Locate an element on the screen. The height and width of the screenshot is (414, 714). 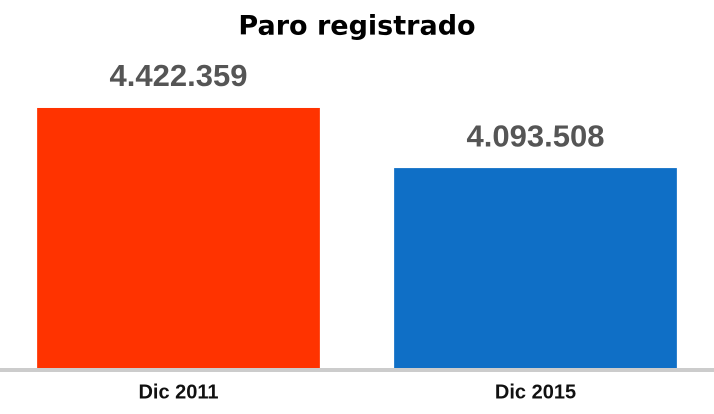
x-tick-label: Dic 2015 is located at coordinates (535, 392).